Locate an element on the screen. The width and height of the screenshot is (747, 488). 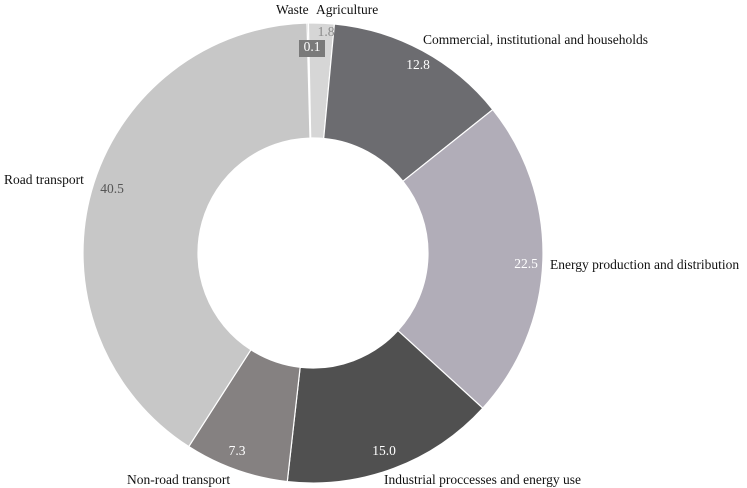
category-label-energy-production-and-distribution: Energy production and distribution is located at coordinates (644, 264).